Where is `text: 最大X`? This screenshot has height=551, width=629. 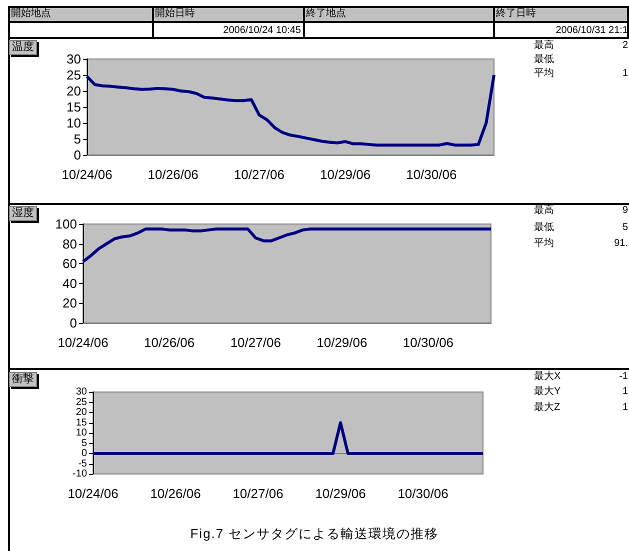 text: 最大X is located at coordinates (547, 377).